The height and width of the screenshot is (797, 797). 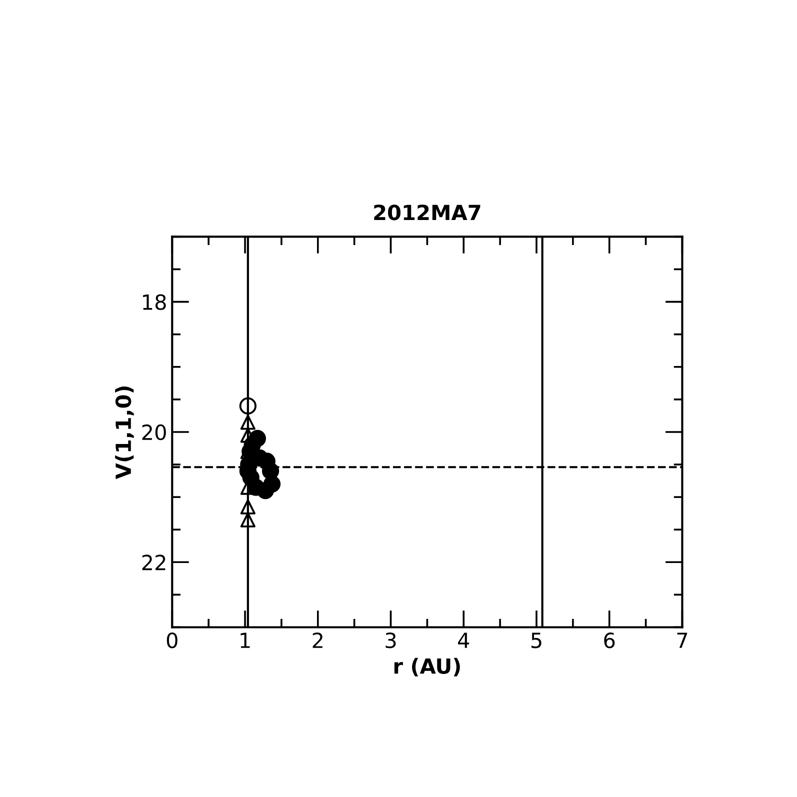 I want to click on x-tick-label: 4, so click(x=464, y=640).